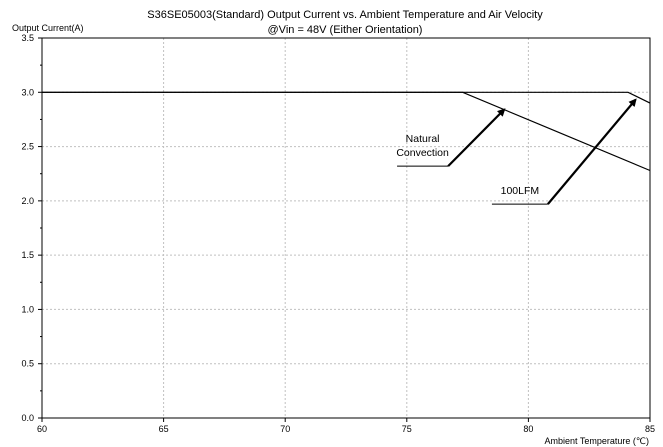  What do you see at coordinates (650, 429) in the screenshot?
I see `x-tick-label: 85` at bounding box center [650, 429].